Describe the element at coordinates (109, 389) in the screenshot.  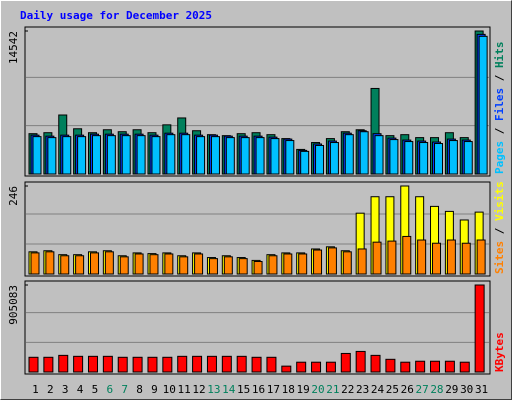
I see `x-tick-label: 6` at that location.